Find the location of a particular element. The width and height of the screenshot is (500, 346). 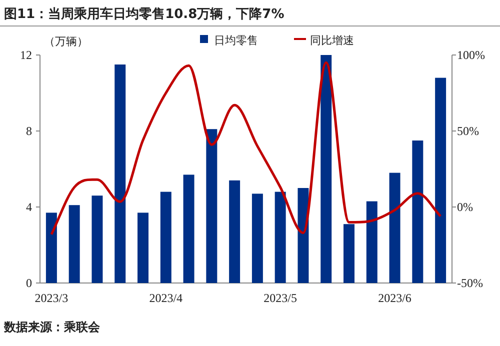

x-tick-label: 2023/3 is located at coordinates (51, 298).